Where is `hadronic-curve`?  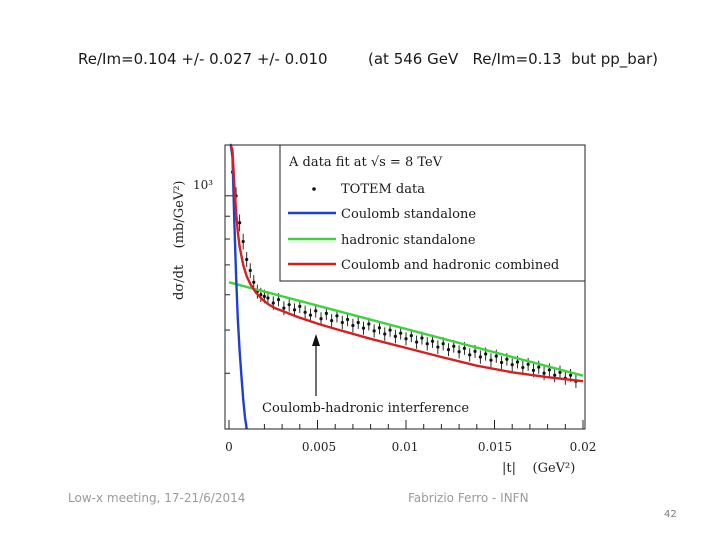 hadronic-curve is located at coordinates (406, 329).